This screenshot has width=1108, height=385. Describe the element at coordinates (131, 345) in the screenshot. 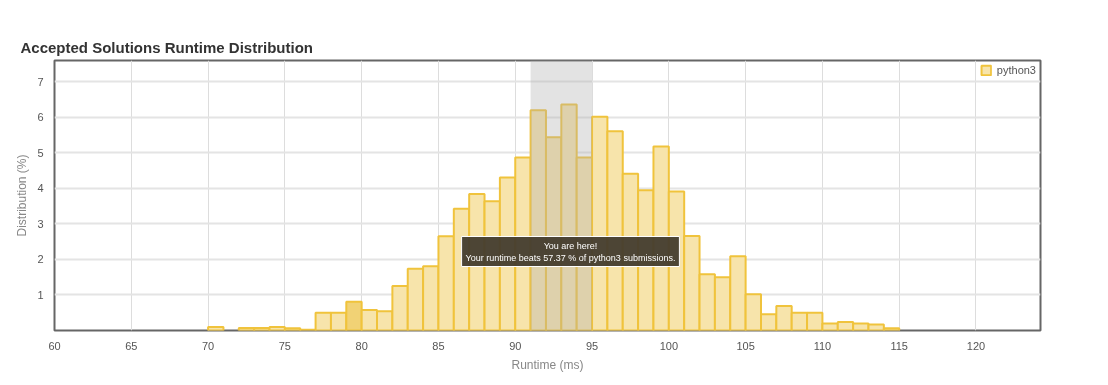

I see `x-tick-label: 65` at that location.